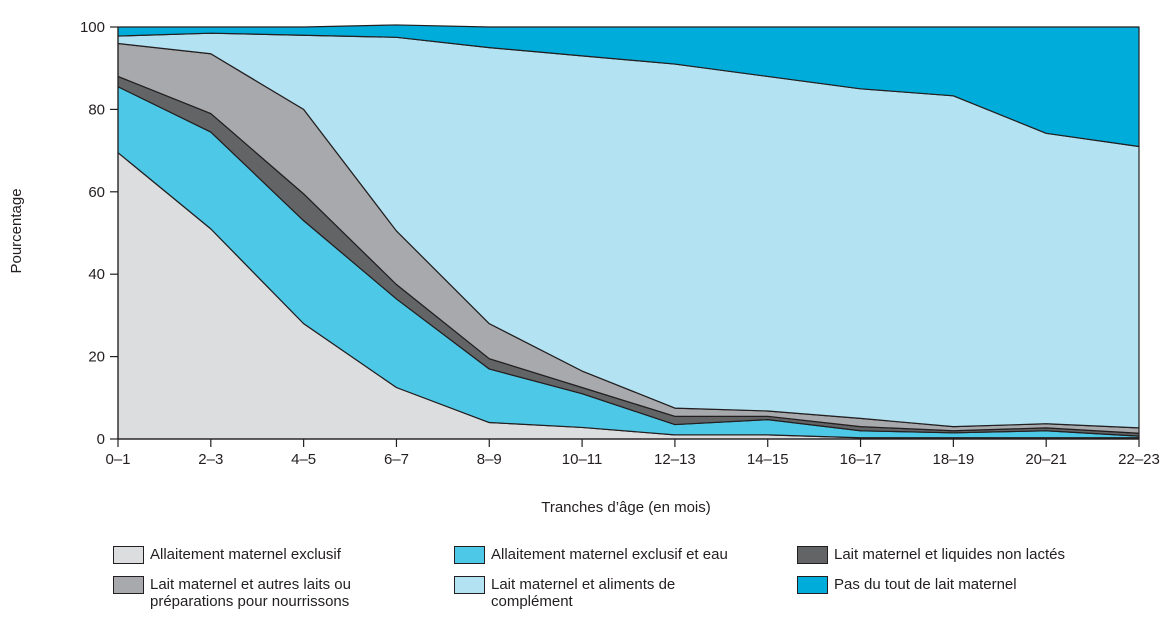 This screenshot has height=623, width=1164. I want to click on y-tick-label: 20, so click(96, 357).